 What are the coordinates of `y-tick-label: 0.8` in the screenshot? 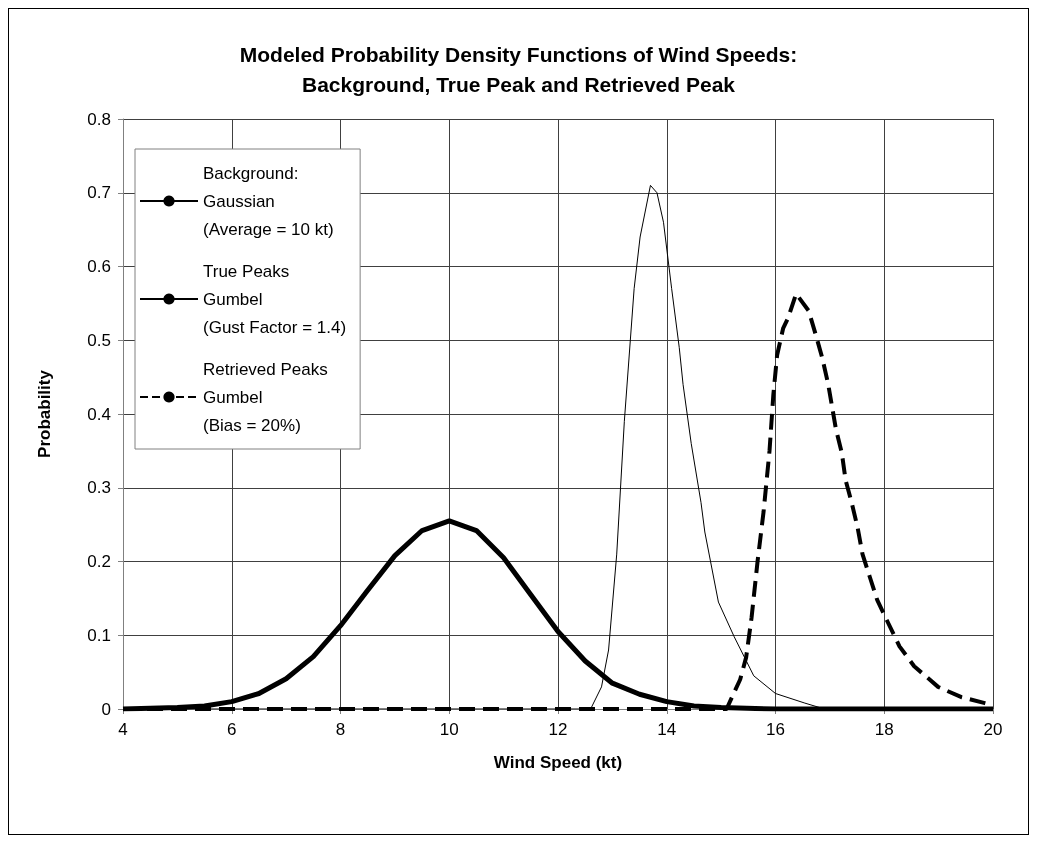 It's located at (99, 119).